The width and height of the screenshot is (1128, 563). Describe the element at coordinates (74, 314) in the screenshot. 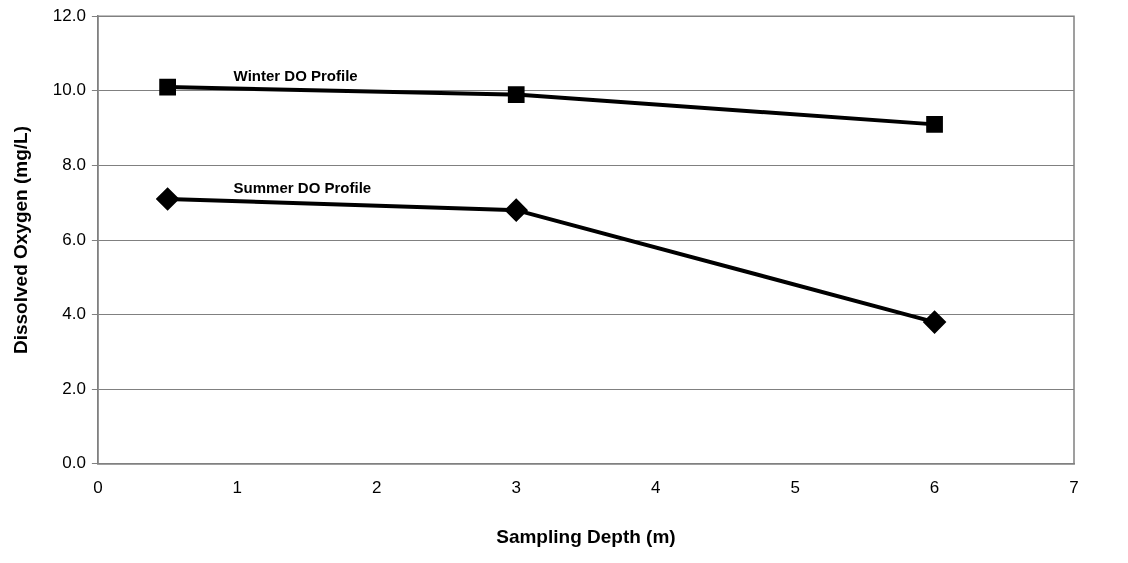

I see `y-tick-label: 4.0` at that location.